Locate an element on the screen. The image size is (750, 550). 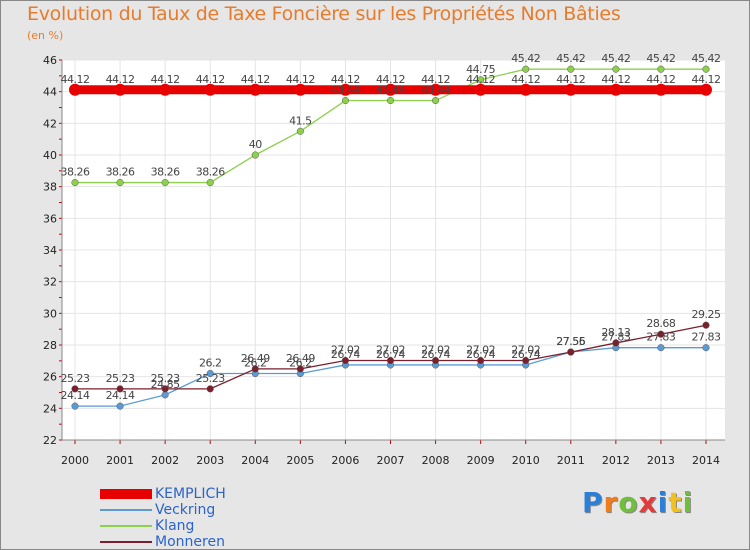
data-label: 27.55 is located at coordinates (570, 341).